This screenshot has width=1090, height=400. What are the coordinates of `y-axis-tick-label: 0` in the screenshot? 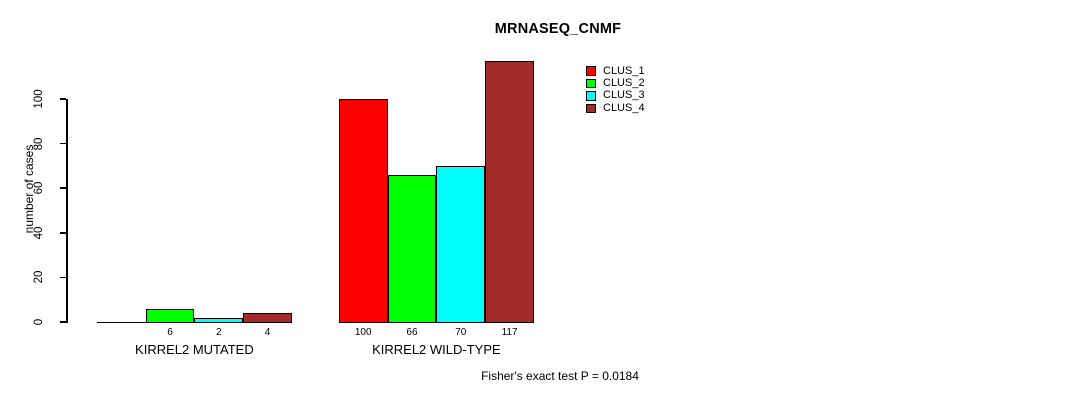 It's located at (38, 322).